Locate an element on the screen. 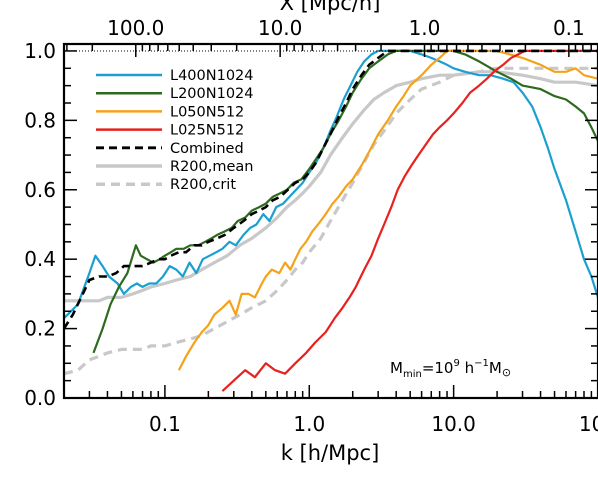 The image size is (598, 482). legend-label: Combined is located at coordinates (207, 149).